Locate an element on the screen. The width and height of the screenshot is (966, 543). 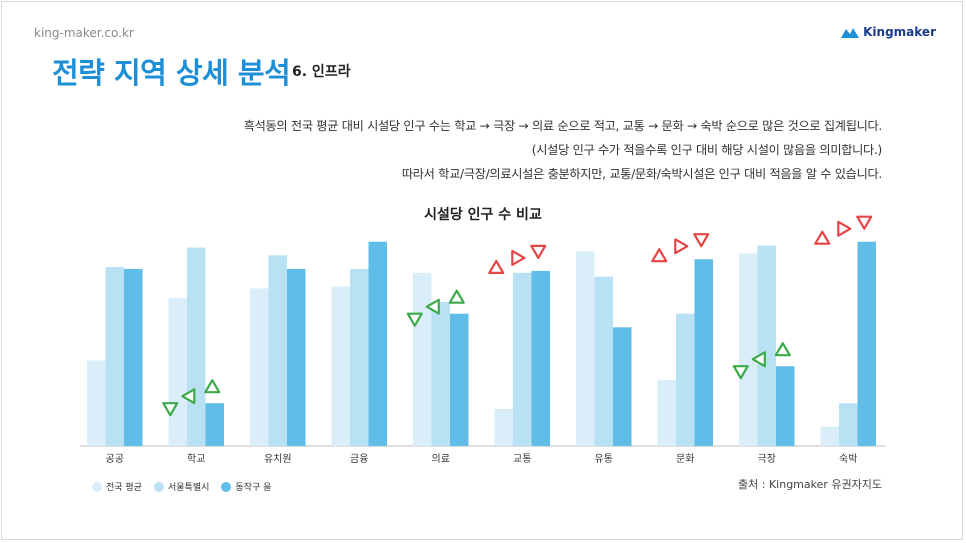
x-tick-label: 의료 is located at coordinates (441, 459).